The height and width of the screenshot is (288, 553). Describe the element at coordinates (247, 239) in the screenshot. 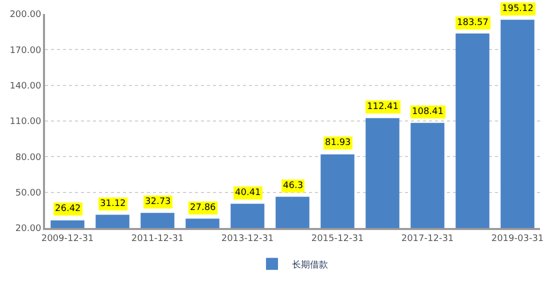

I see `x-tick-label: 2013-12-31` at that location.